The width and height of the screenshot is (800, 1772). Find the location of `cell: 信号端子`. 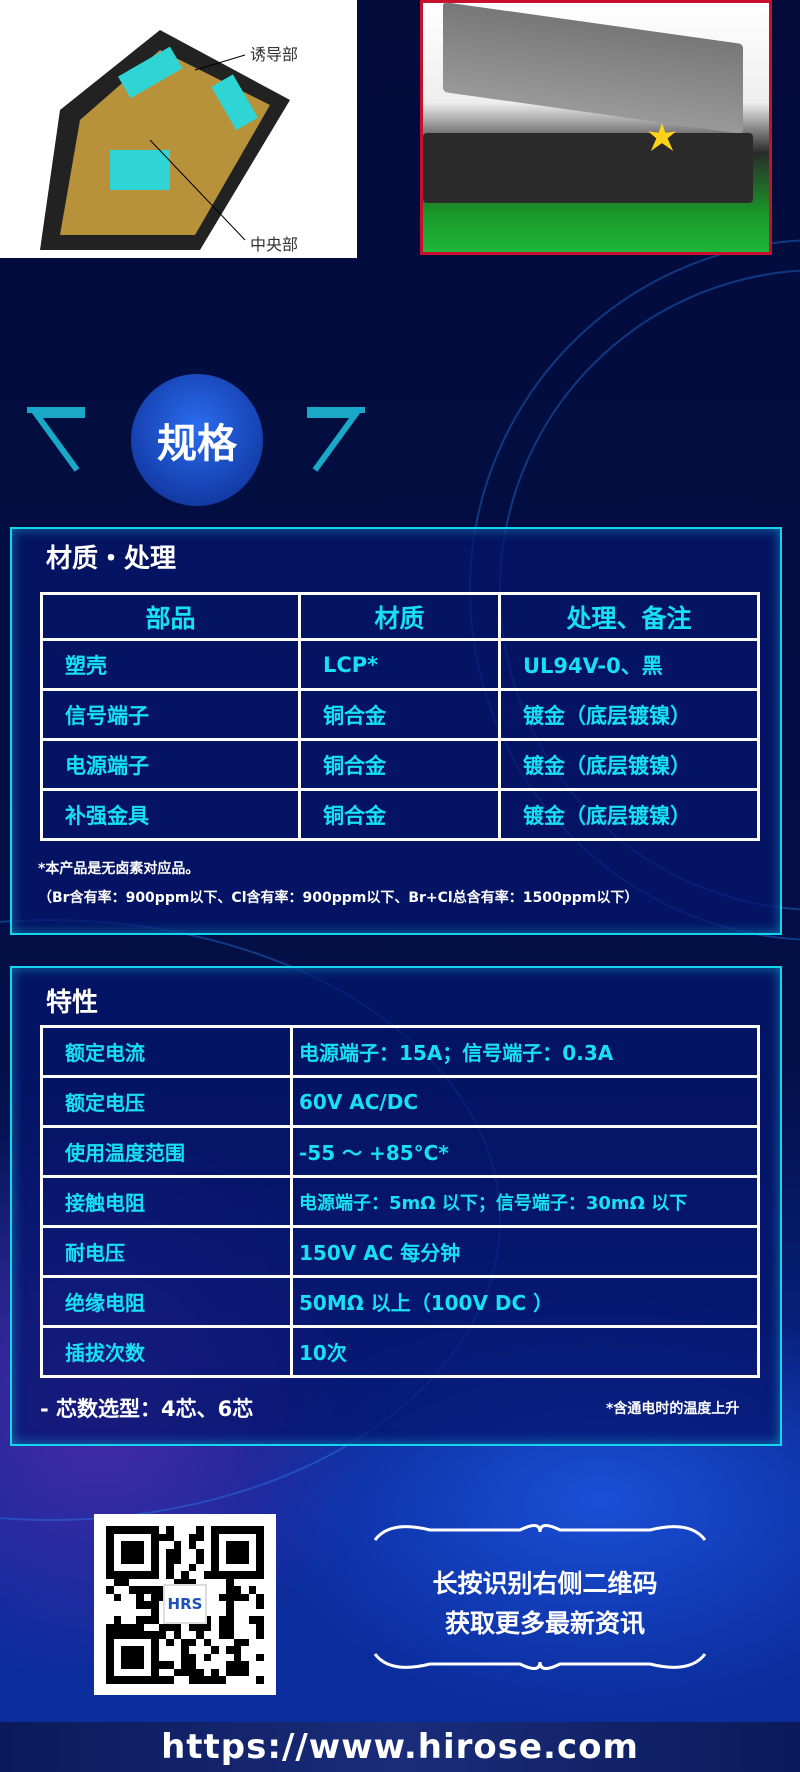

cell: 信号端子 is located at coordinates (170, 714).